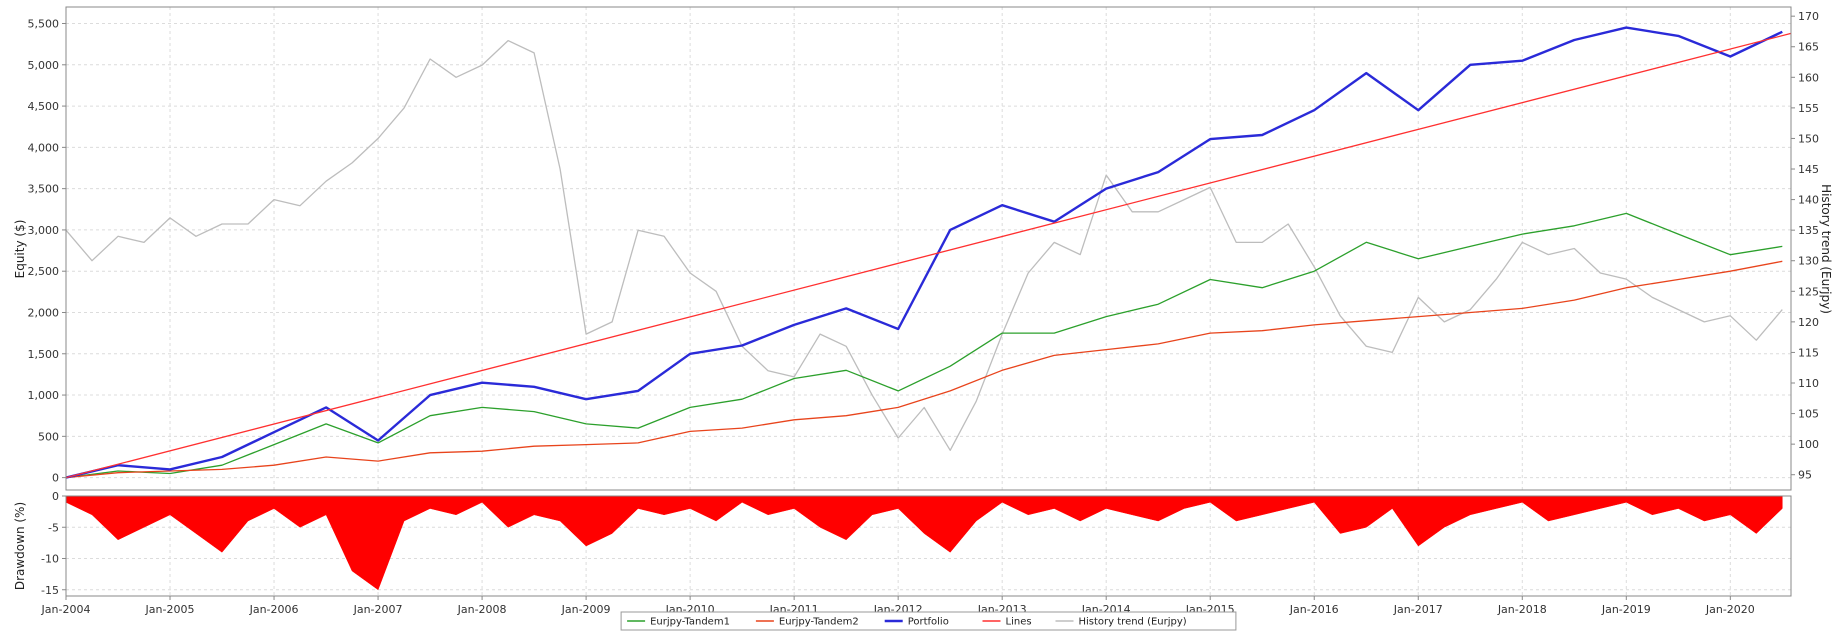 The image size is (1842, 640). What do you see at coordinates (48, 436) in the screenshot?
I see `y-tick-label: 500` at bounding box center [48, 436].